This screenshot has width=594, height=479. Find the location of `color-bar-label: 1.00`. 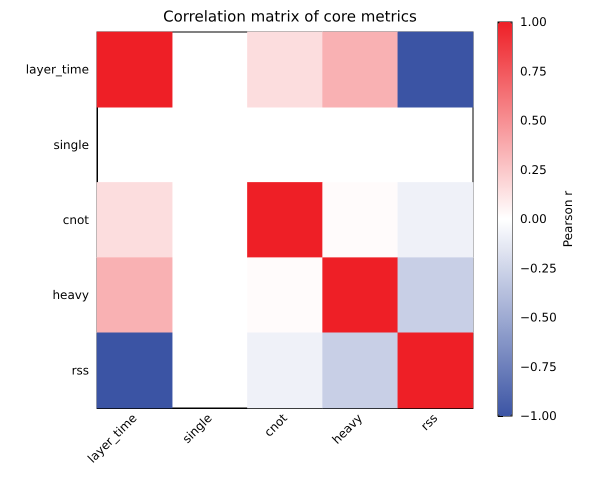

color-bar-label: 1.00 is located at coordinates (533, 22).